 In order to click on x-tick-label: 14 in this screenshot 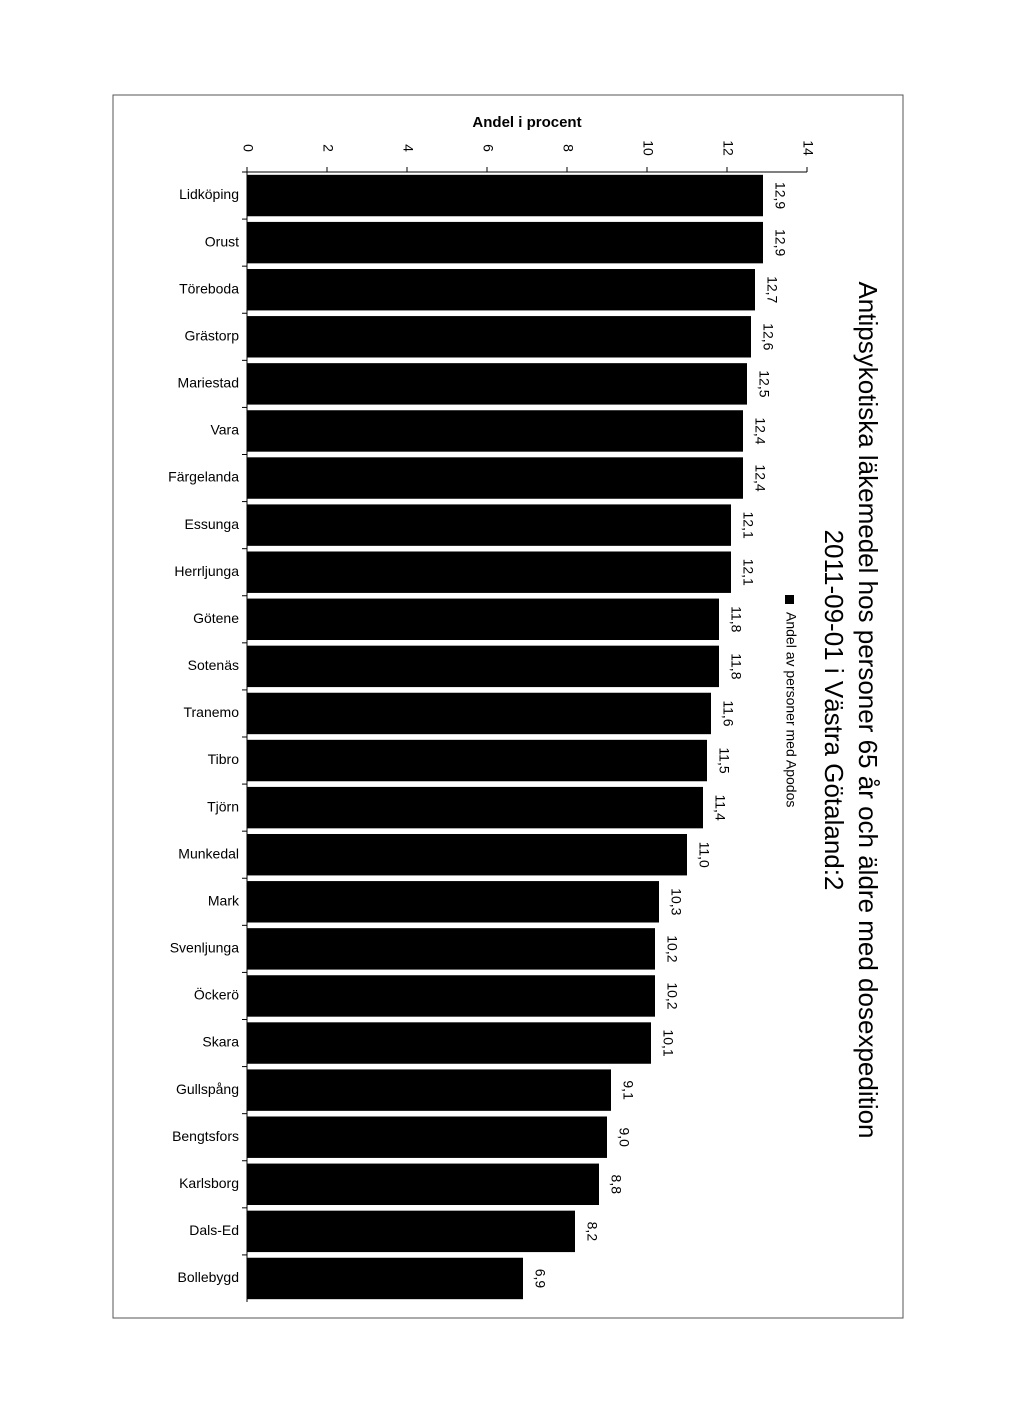, I will do `click(808, 148)`.